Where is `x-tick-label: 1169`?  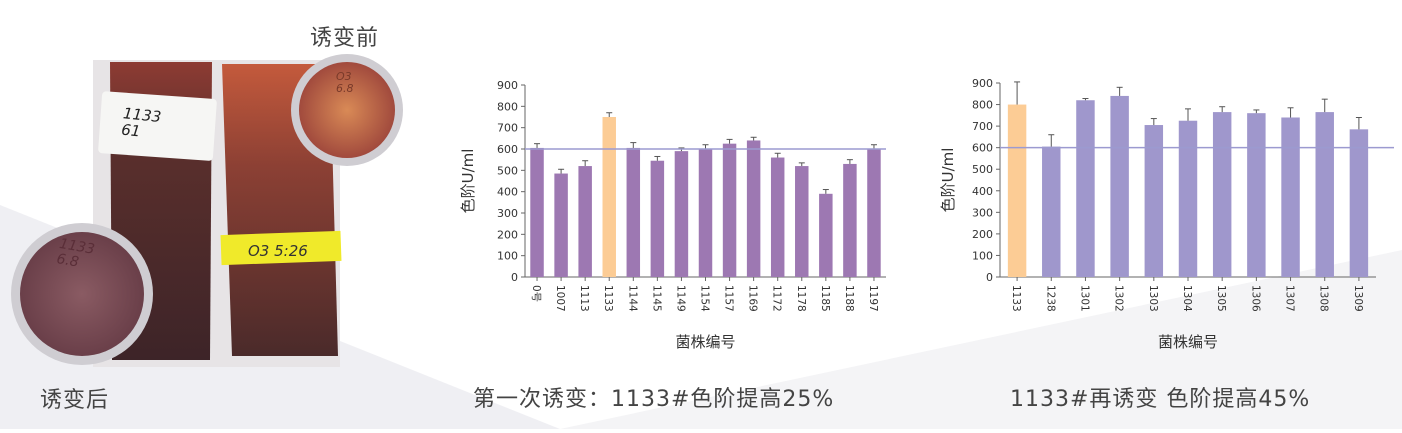
x-tick-label: 1169 is located at coordinates (753, 298).